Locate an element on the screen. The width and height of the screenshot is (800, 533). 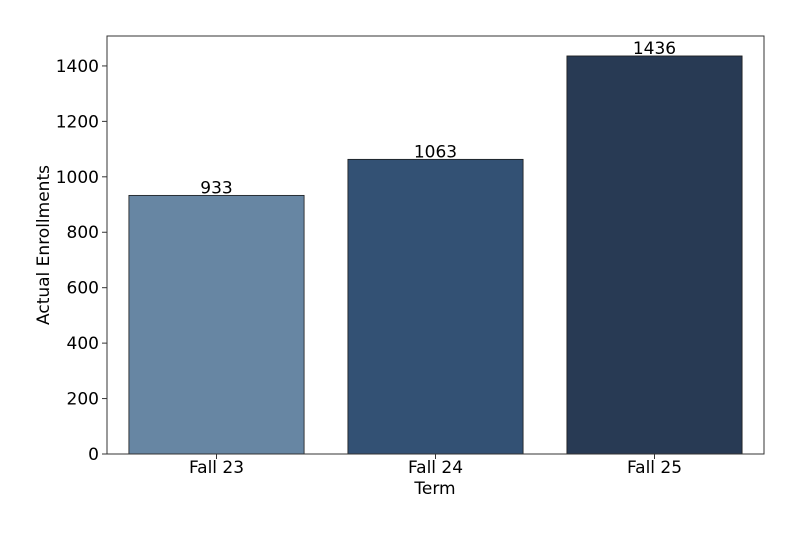
x-tick-label: Fall 24 is located at coordinates (435, 468).